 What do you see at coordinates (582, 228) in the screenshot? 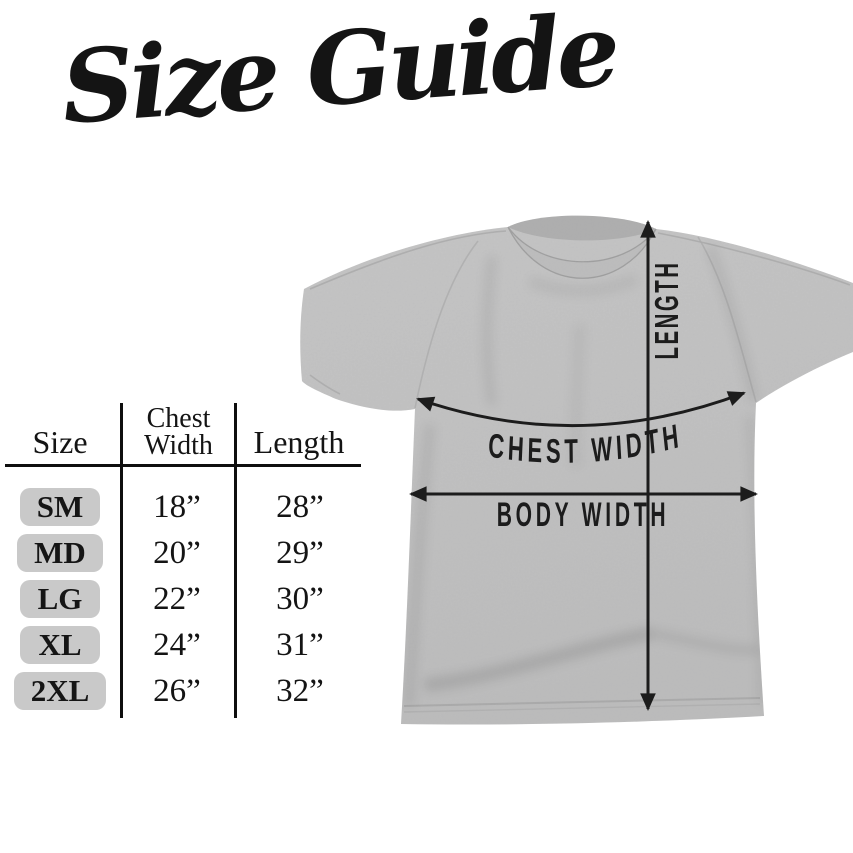
I see `collar-back` at bounding box center [582, 228].